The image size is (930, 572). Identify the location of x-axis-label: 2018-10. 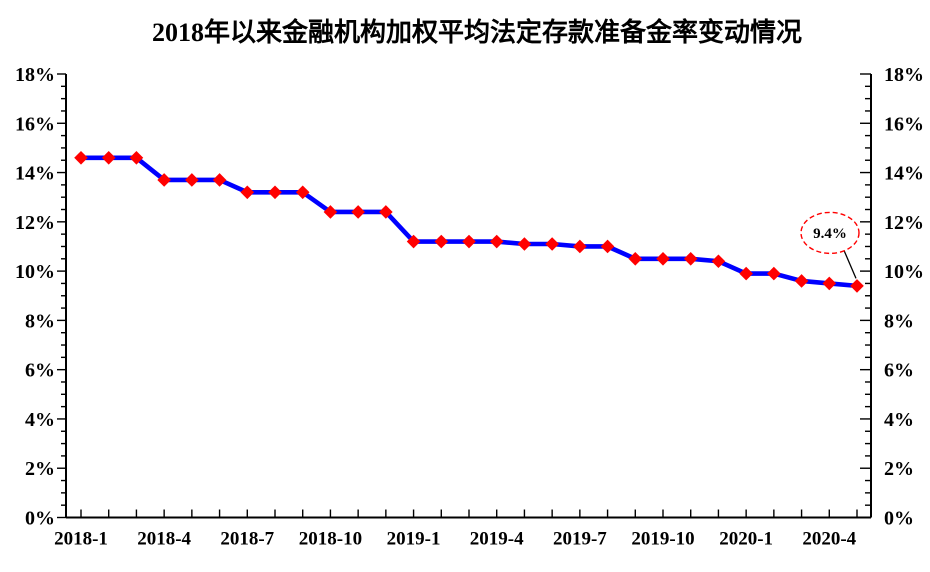
(330, 539).